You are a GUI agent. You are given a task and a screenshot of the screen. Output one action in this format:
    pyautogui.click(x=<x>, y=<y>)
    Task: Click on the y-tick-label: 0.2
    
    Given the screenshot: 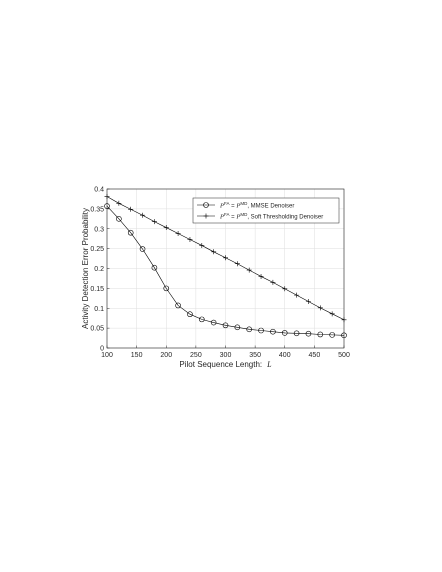 What is the action you would take?
    pyautogui.click(x=99, y=269)
    